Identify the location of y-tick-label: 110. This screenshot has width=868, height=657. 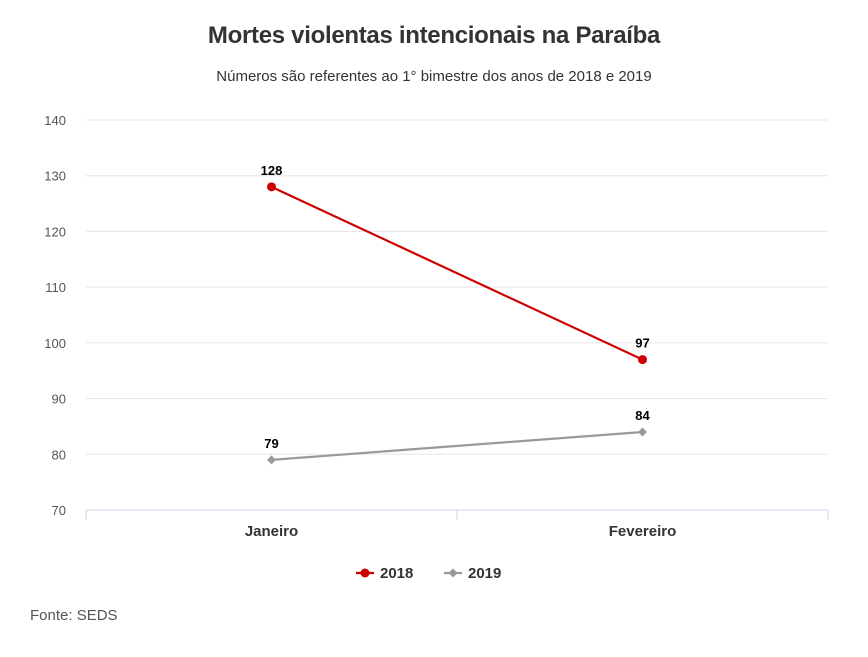
(55, 287).